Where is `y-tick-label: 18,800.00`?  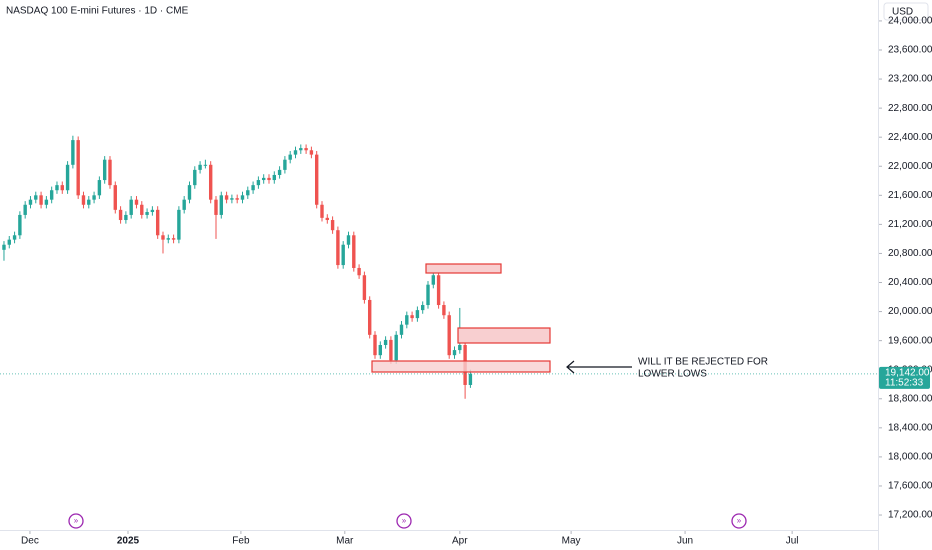
y-tick-label: 18,800.00 is located at coordinates (910, 398).